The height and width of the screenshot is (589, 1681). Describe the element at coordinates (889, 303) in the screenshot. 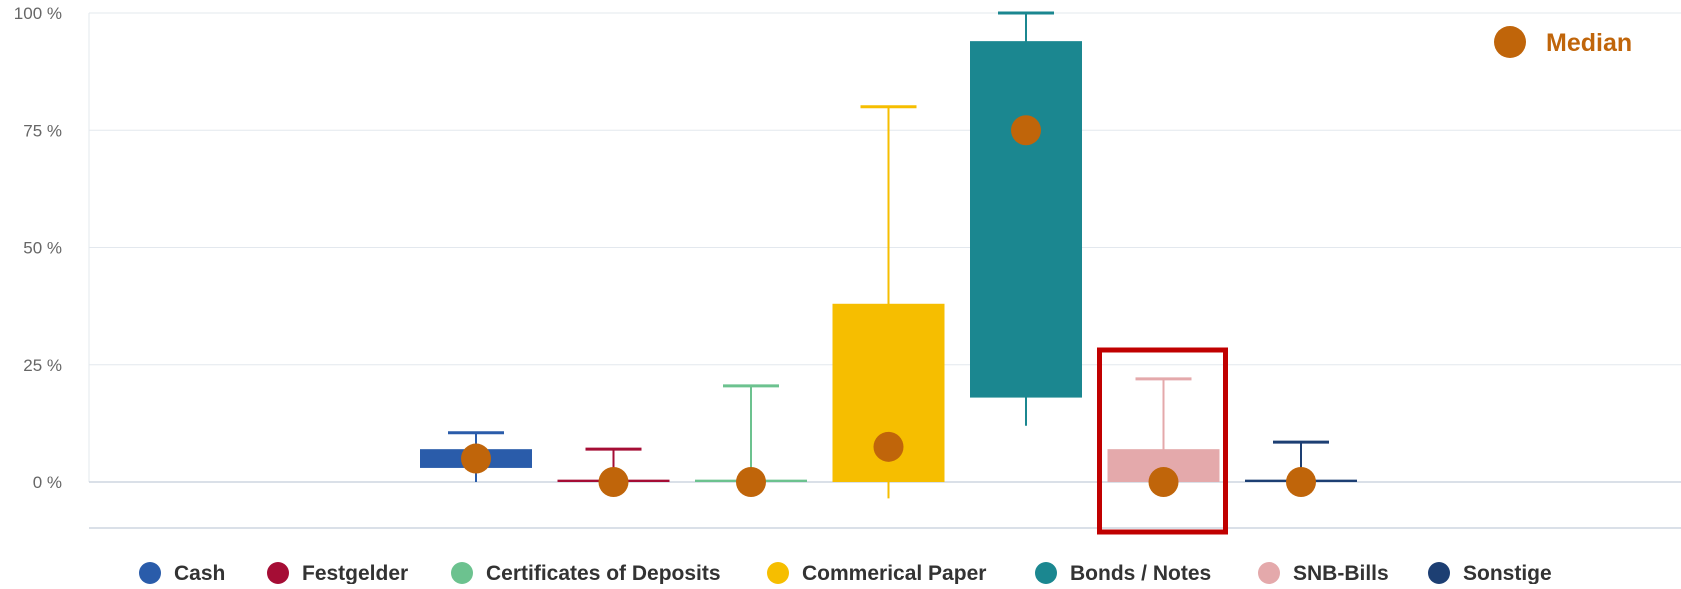

I see `box-commerical-paper` at that location.